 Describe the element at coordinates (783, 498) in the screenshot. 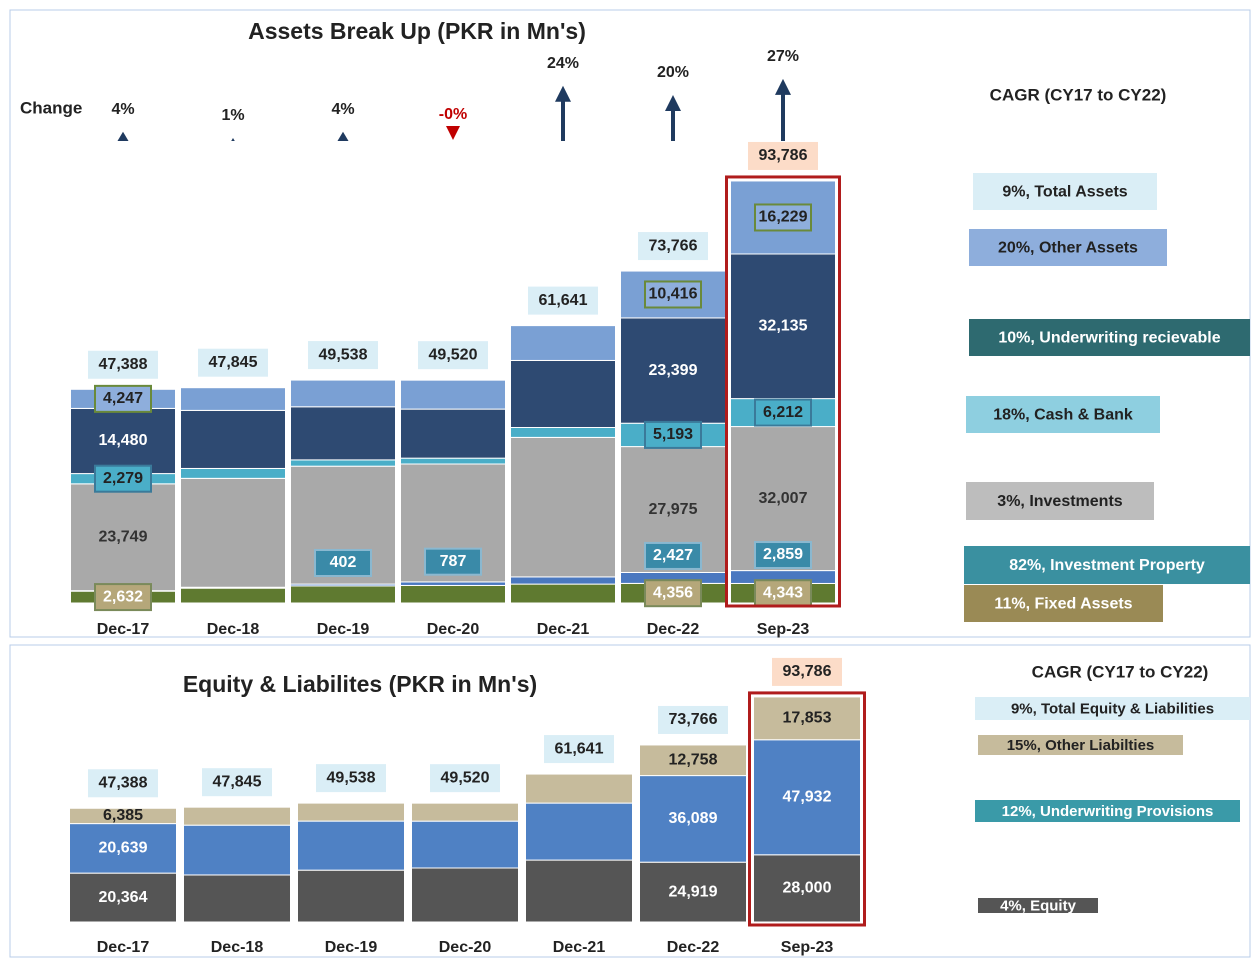

I see `data-label: 32,007` at that location.